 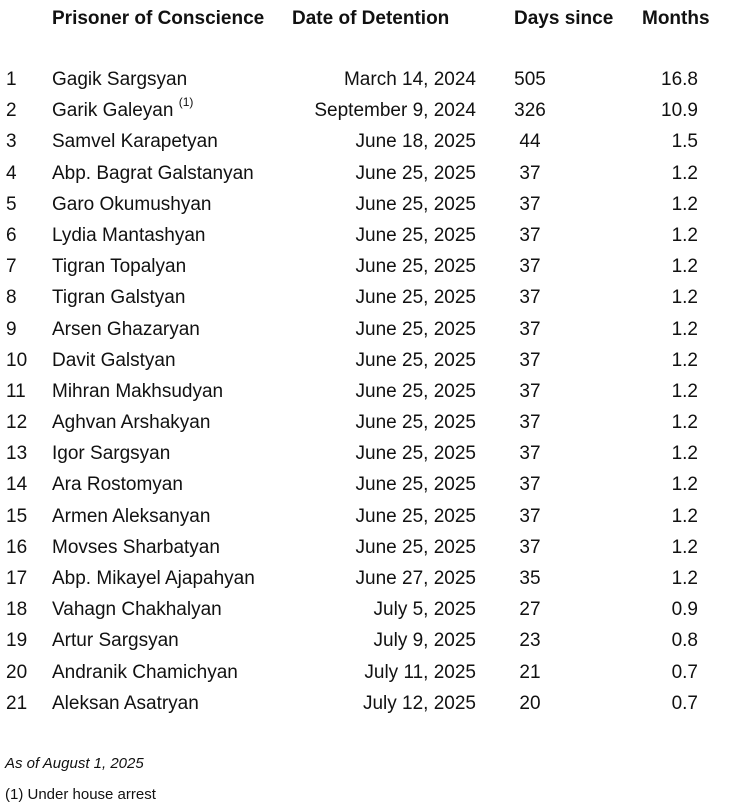 What do you see at coordinates (16, 391) in the screenshot?
I see `row-number: 11` at bounding box center [16, 391].